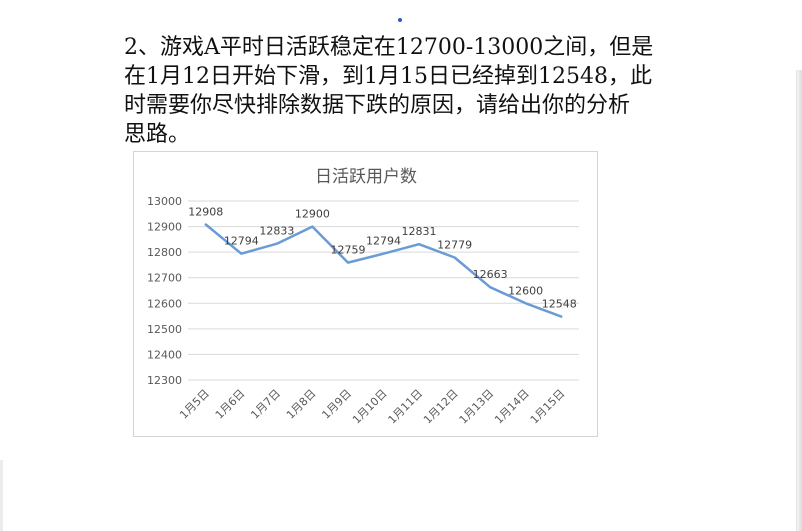  I want to click on y-tick-label: 12800, so click(164, 252).